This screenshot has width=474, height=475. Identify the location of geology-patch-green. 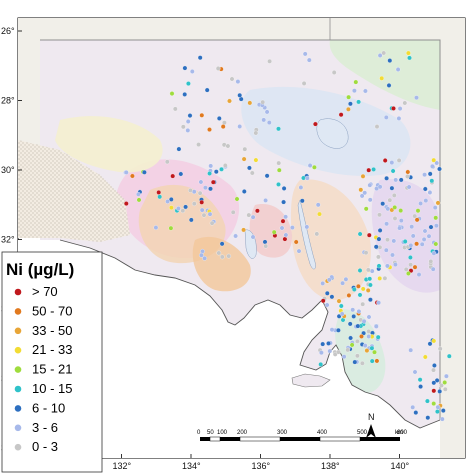
(384, 75).